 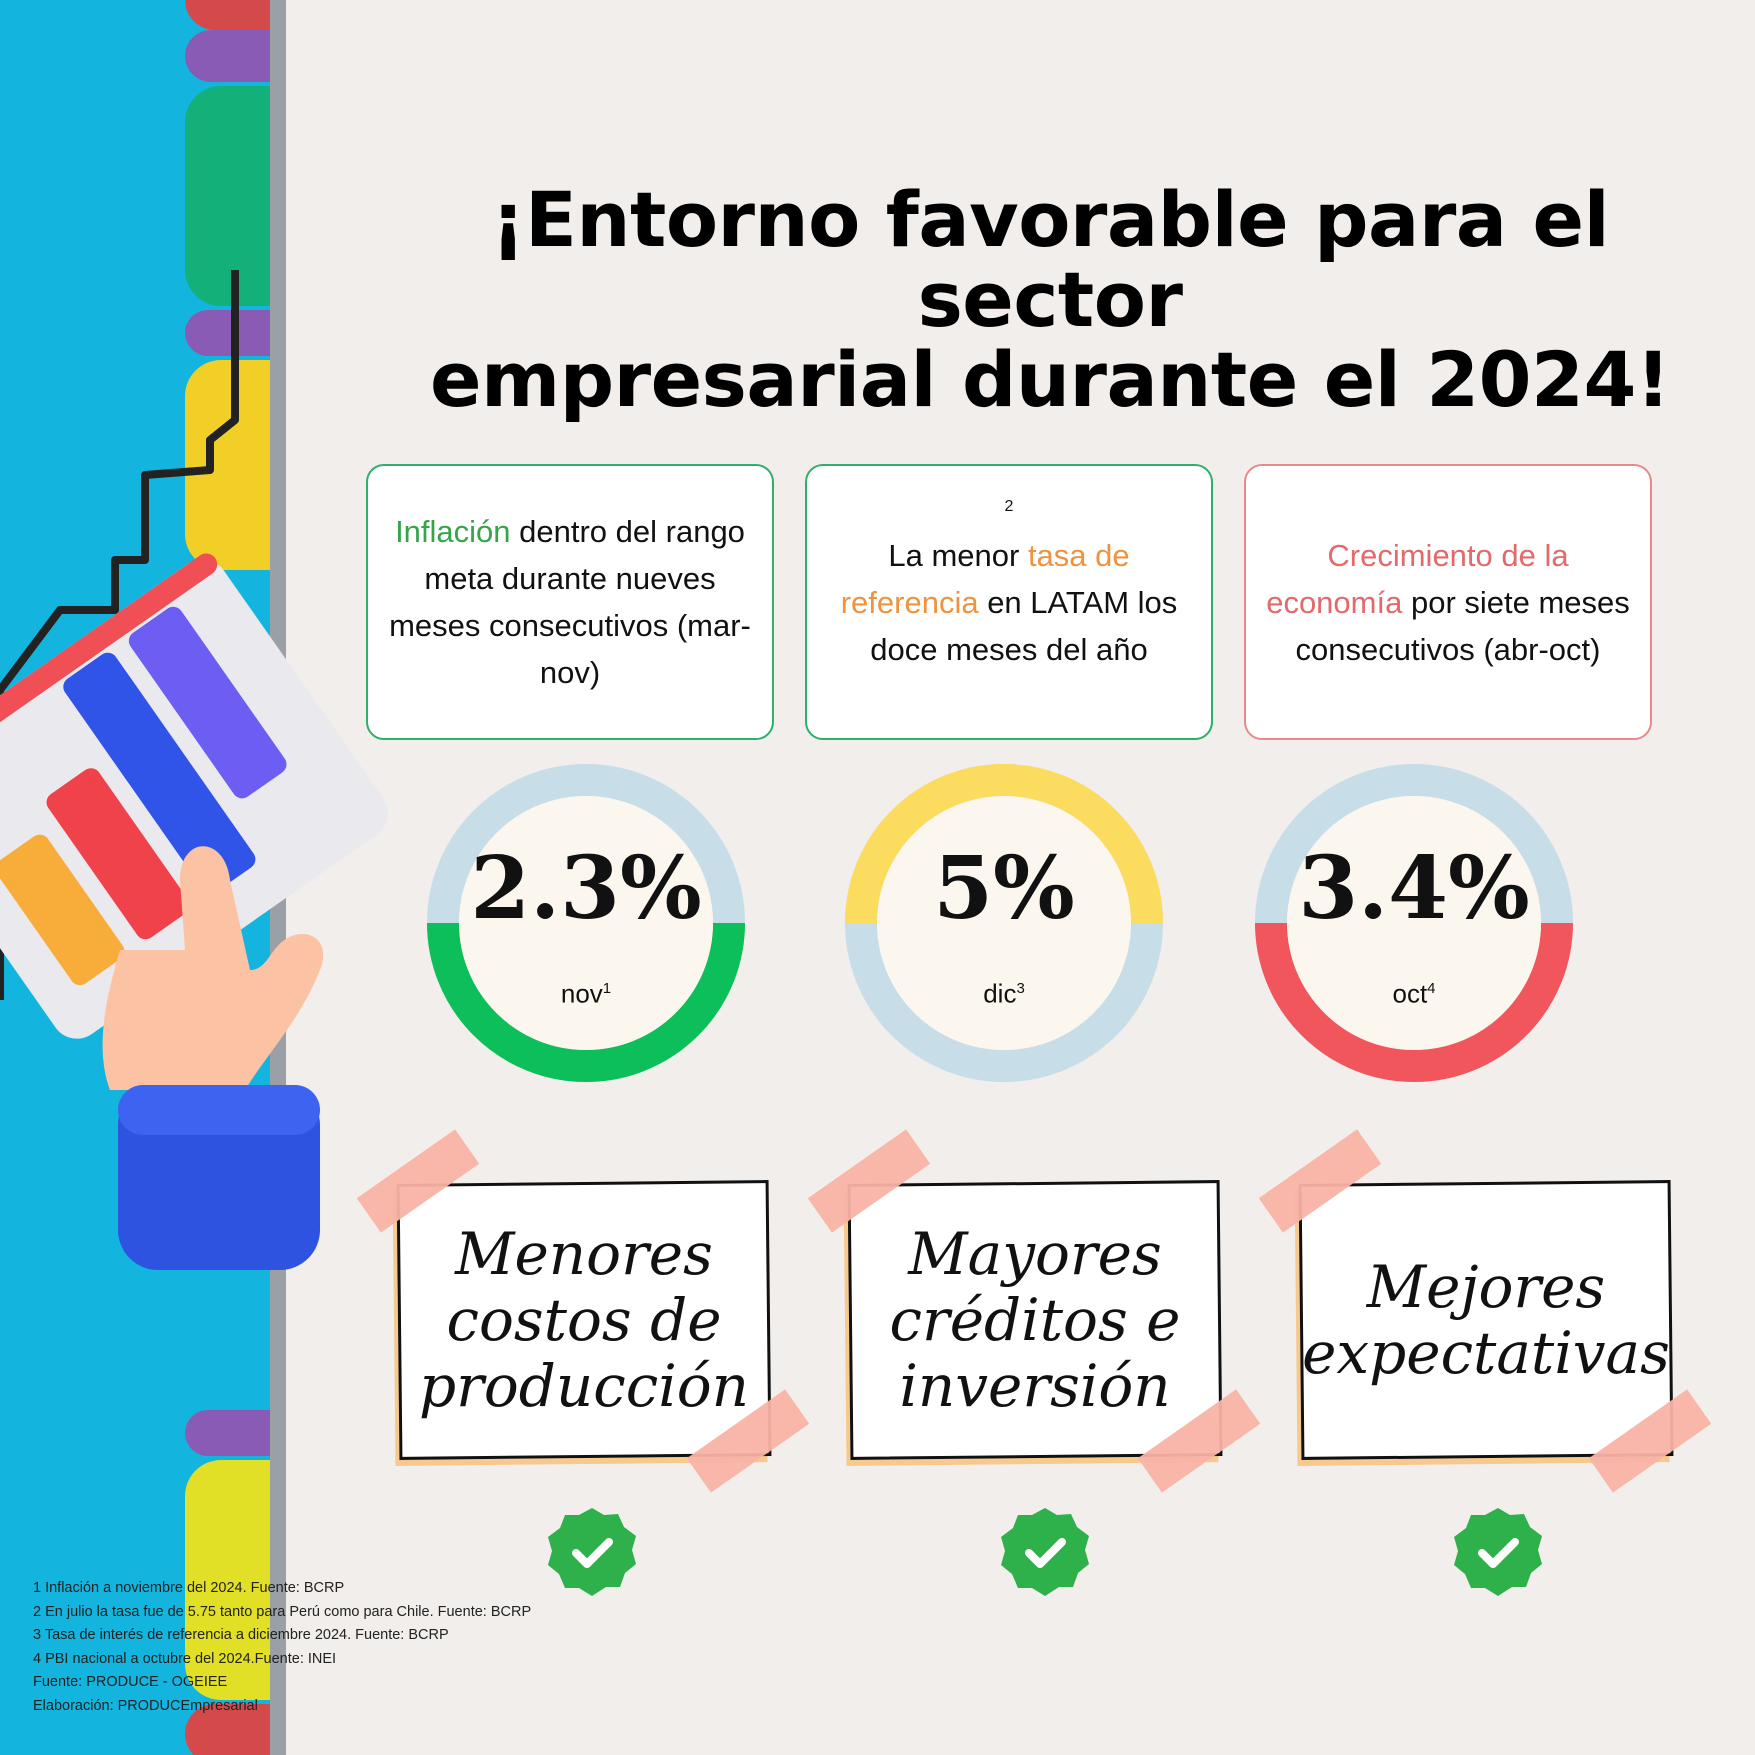 What do you see at coordinates (232, 196) in the screenshot?
I see `binder-tab-green` at bounding box center [232, 196].